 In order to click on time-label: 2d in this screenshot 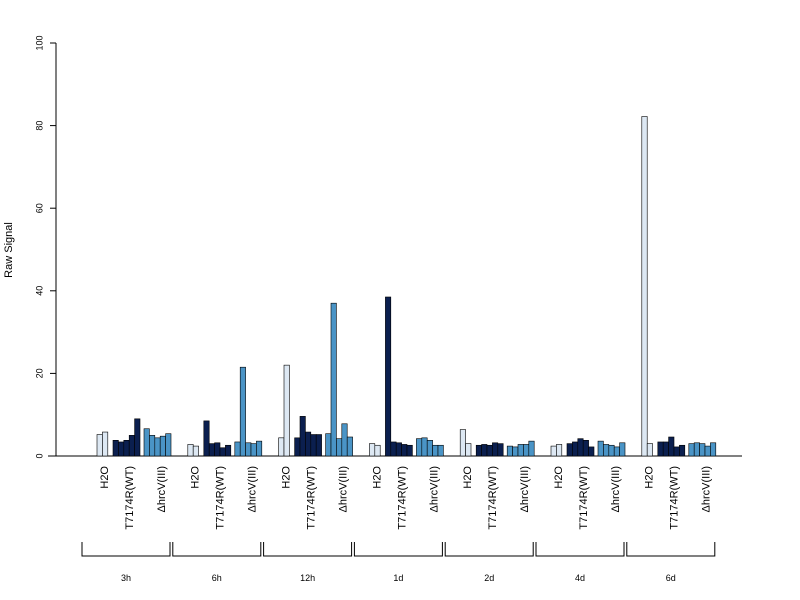, I will do `click(489, 578)`.